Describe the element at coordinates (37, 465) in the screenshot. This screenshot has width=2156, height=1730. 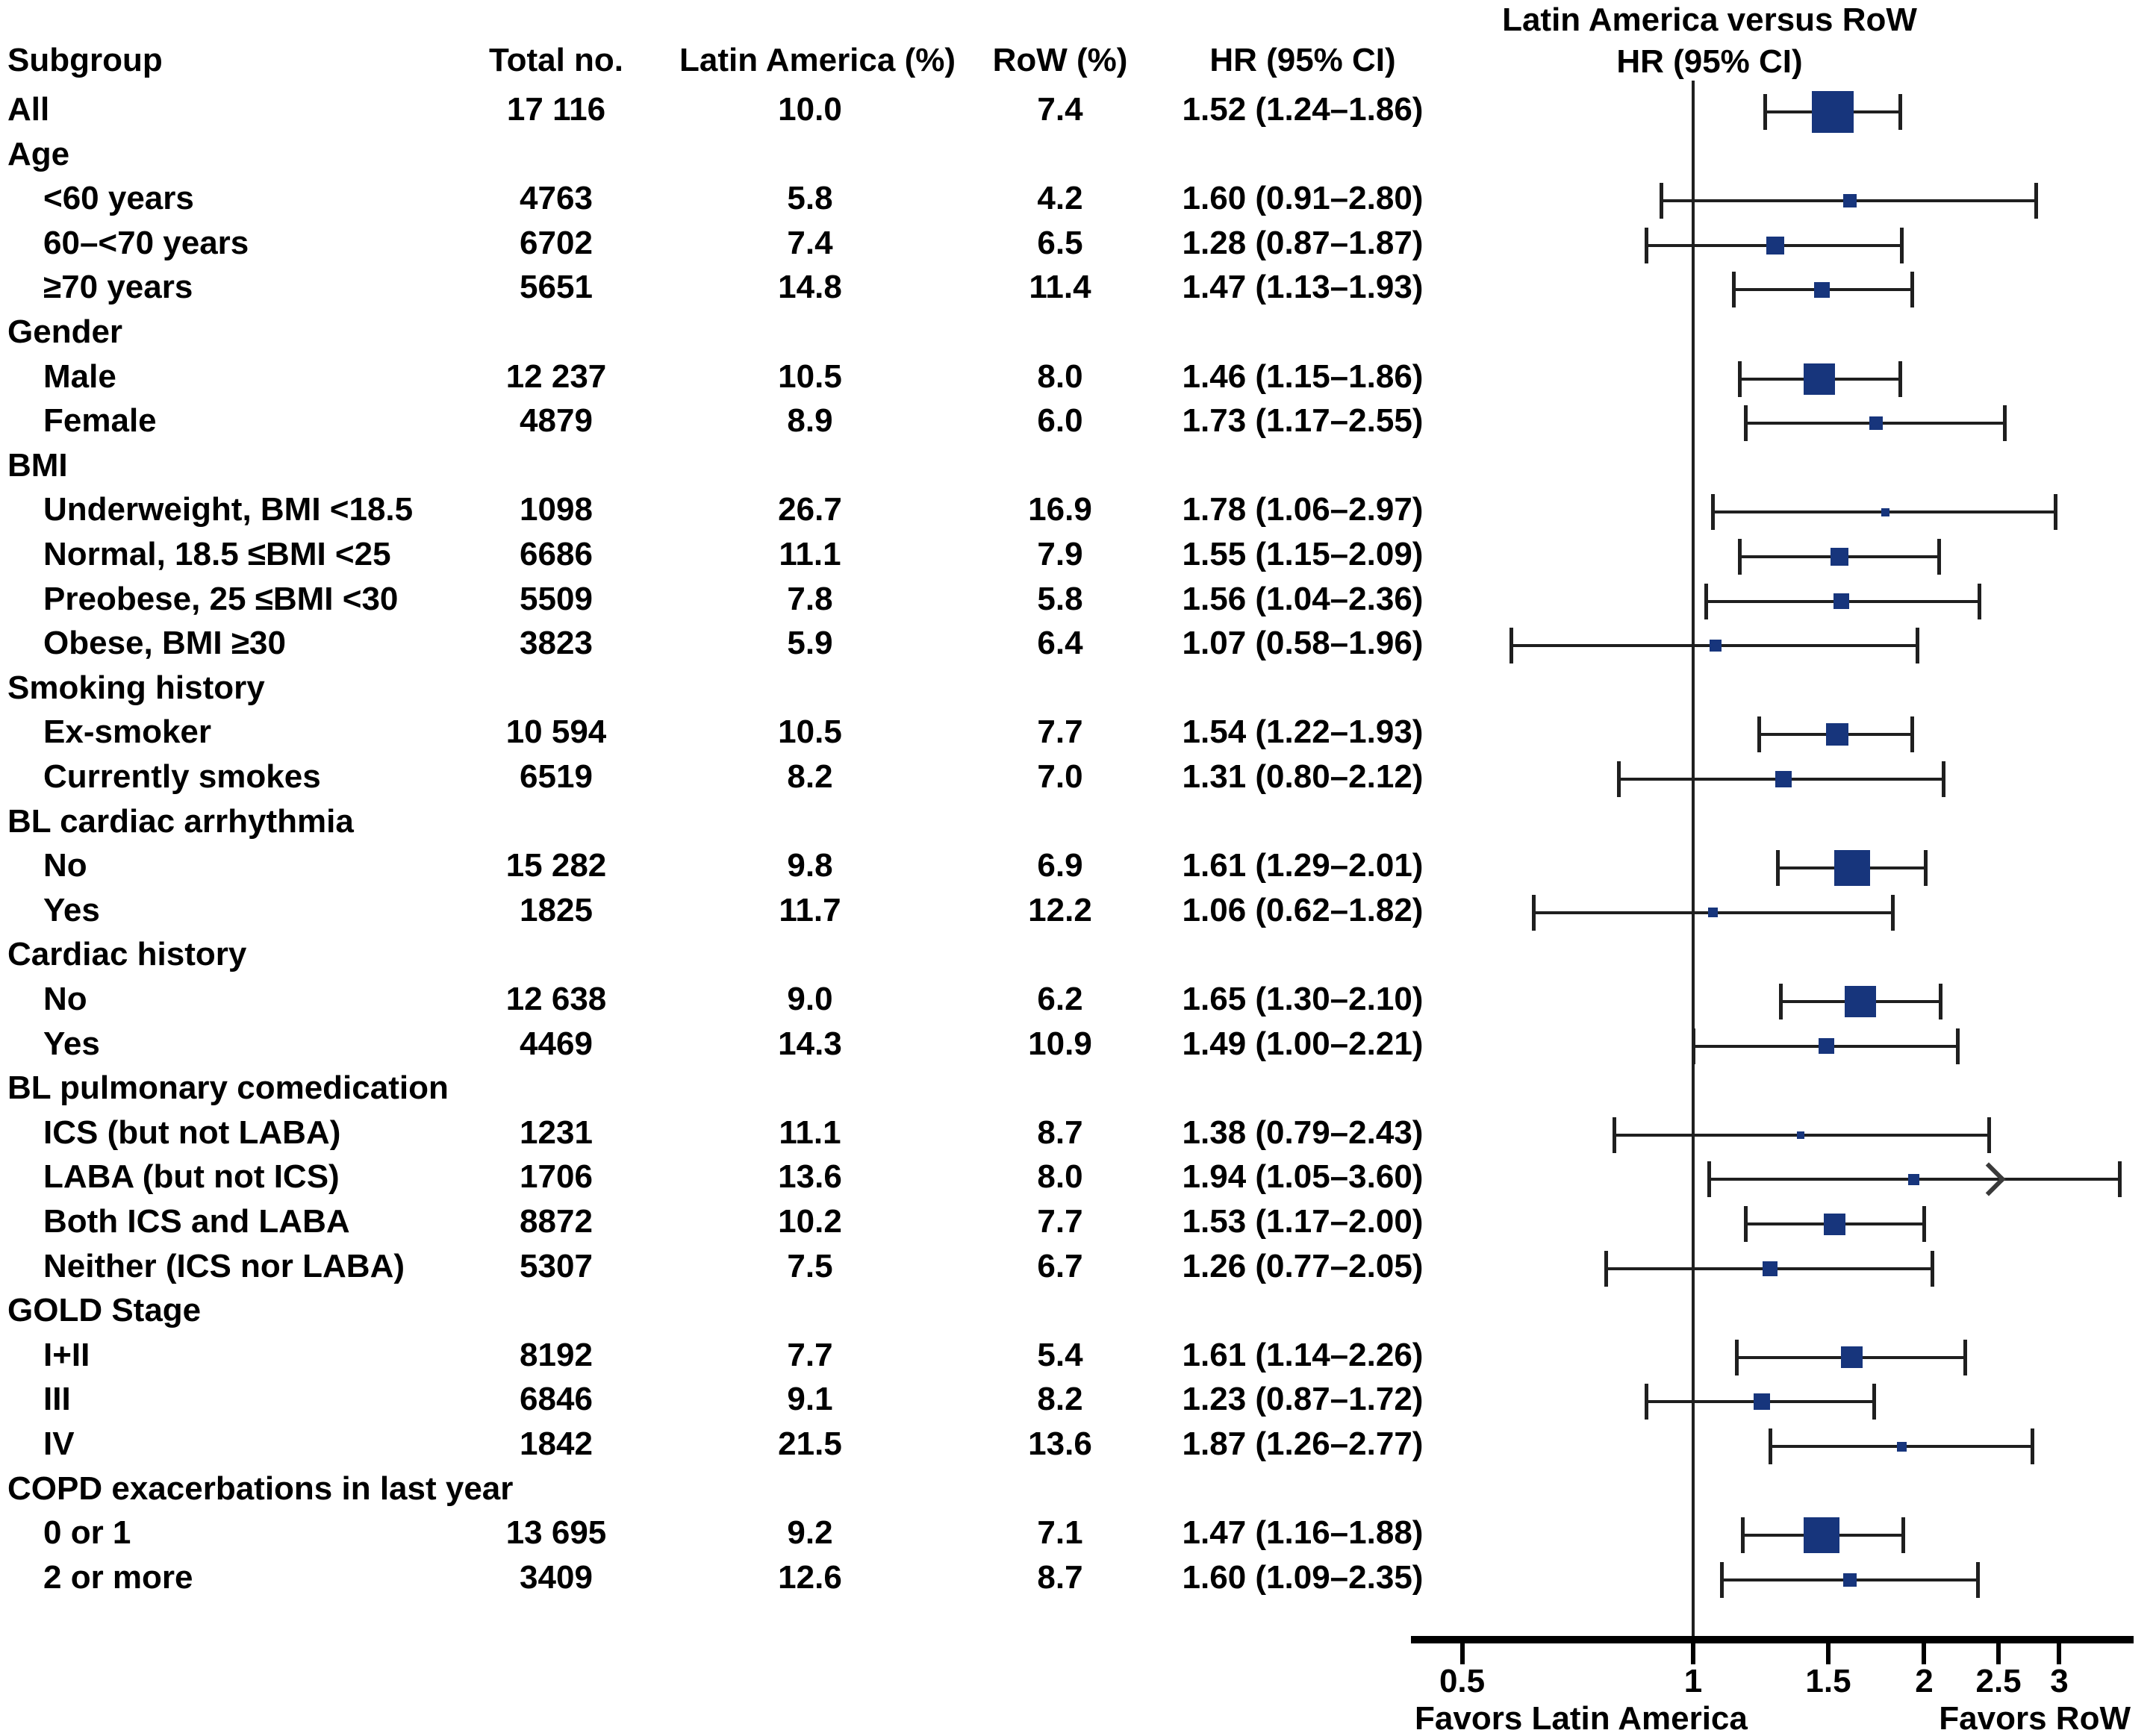
I see `section-label: BMI` at that location.